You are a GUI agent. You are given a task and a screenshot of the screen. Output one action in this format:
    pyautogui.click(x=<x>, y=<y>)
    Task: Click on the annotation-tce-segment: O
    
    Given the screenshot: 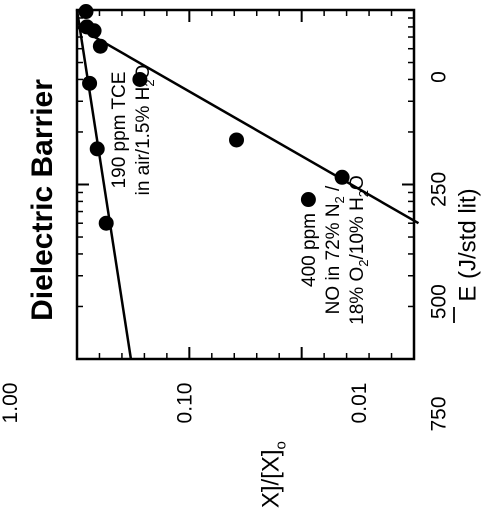 What is the action you would take?
    pyautogui.click(x=143, y=72)
    